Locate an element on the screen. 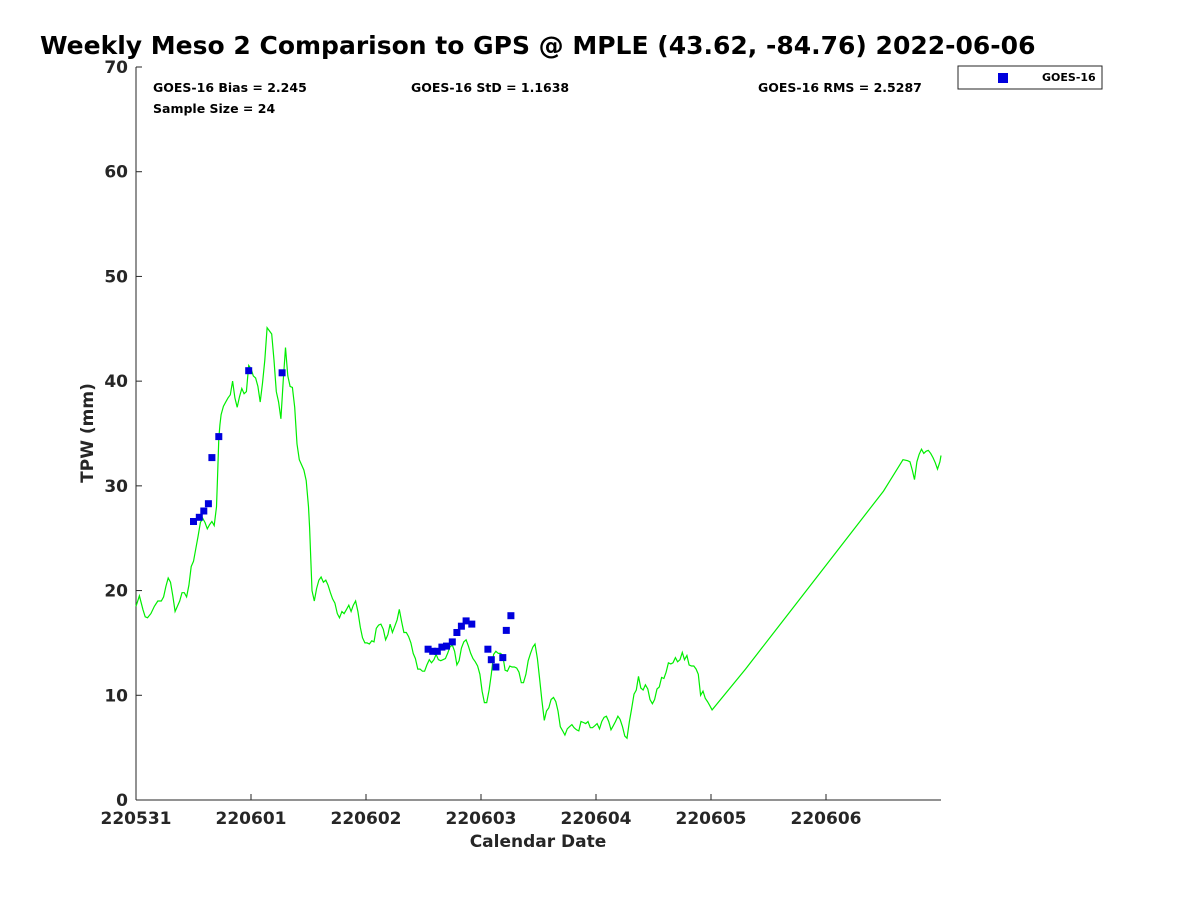 This screenshot has height=900, width=1200. legend-label-goes16: GOES-16 is located at coordinates (1069, 77).